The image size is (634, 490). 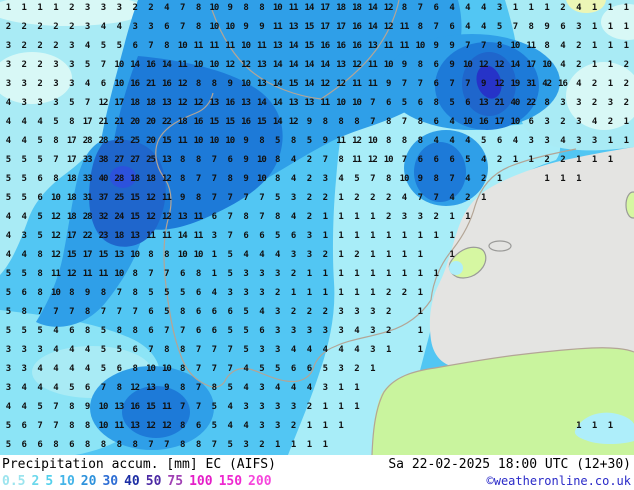 I want to click on scale-value: 50, so click(x=153, y=481).